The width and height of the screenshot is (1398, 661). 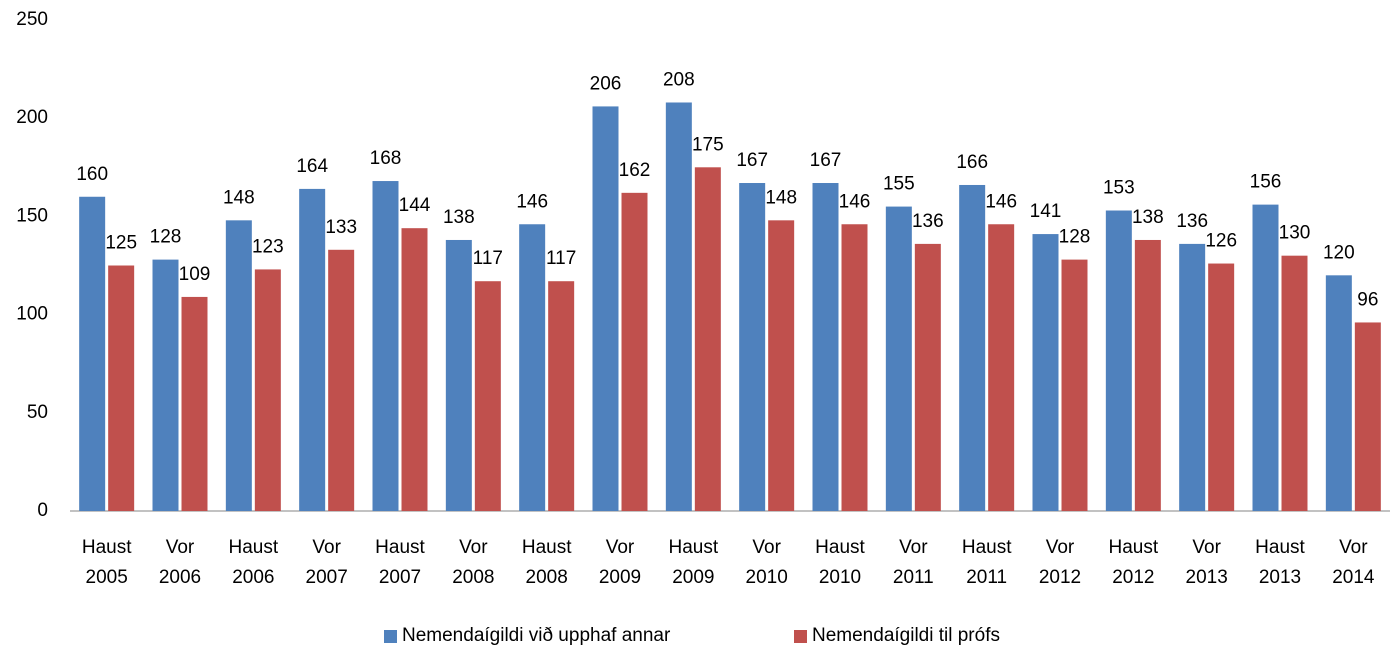 What do you see at coordinates (386, 158) in the screenshot?
I see `data-label: 168` at bounding box center [386, 158].